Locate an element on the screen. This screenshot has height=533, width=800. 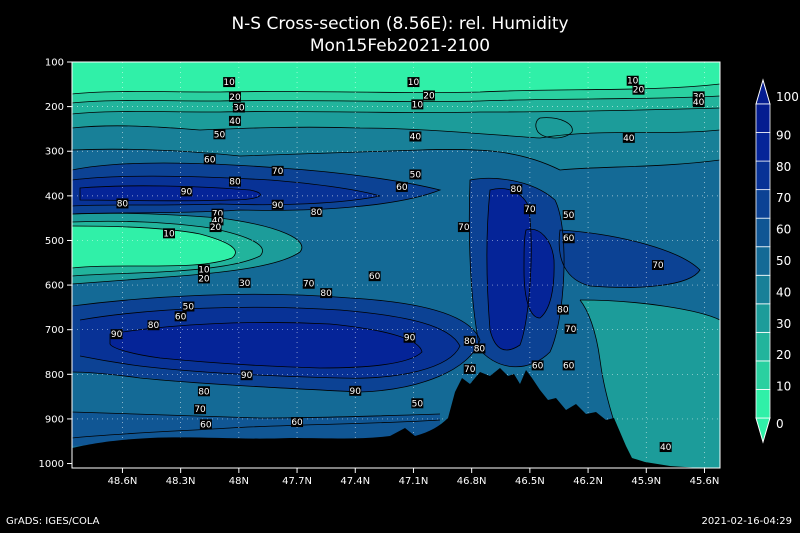
x-tick-label: 45.9N is located at coordinates (646, 481).